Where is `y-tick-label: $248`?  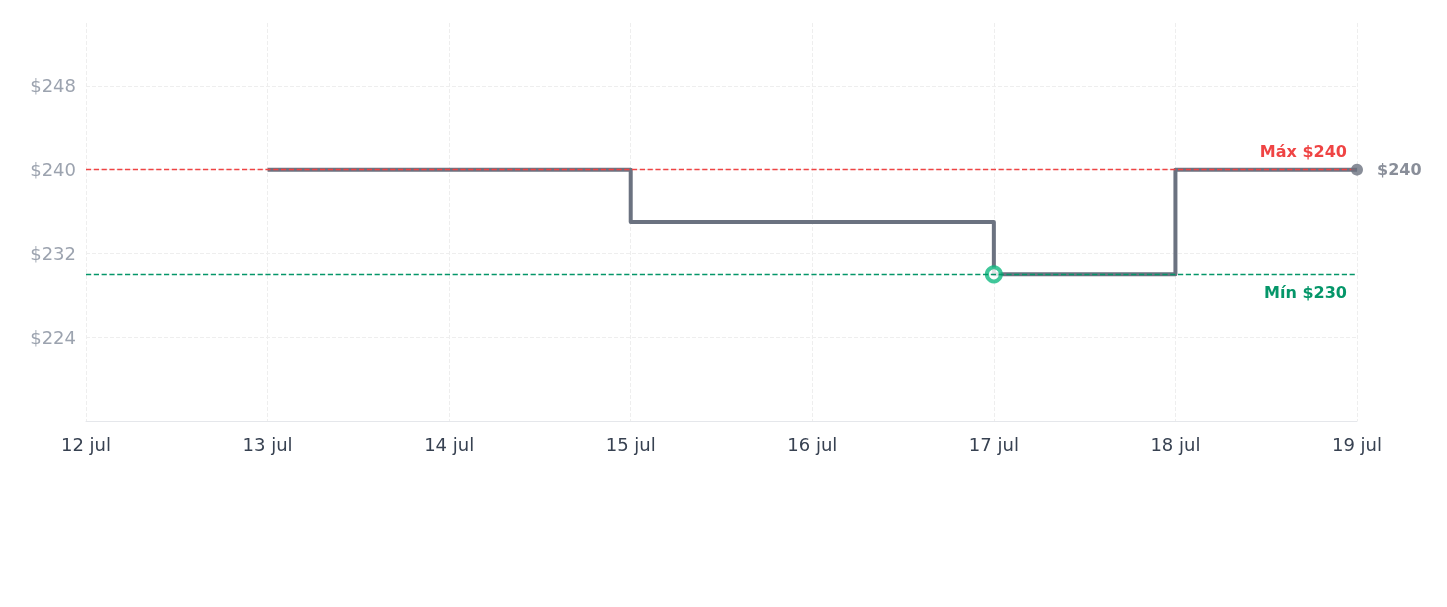
y-tick-label: $248 is located at coordinates (53, 86).